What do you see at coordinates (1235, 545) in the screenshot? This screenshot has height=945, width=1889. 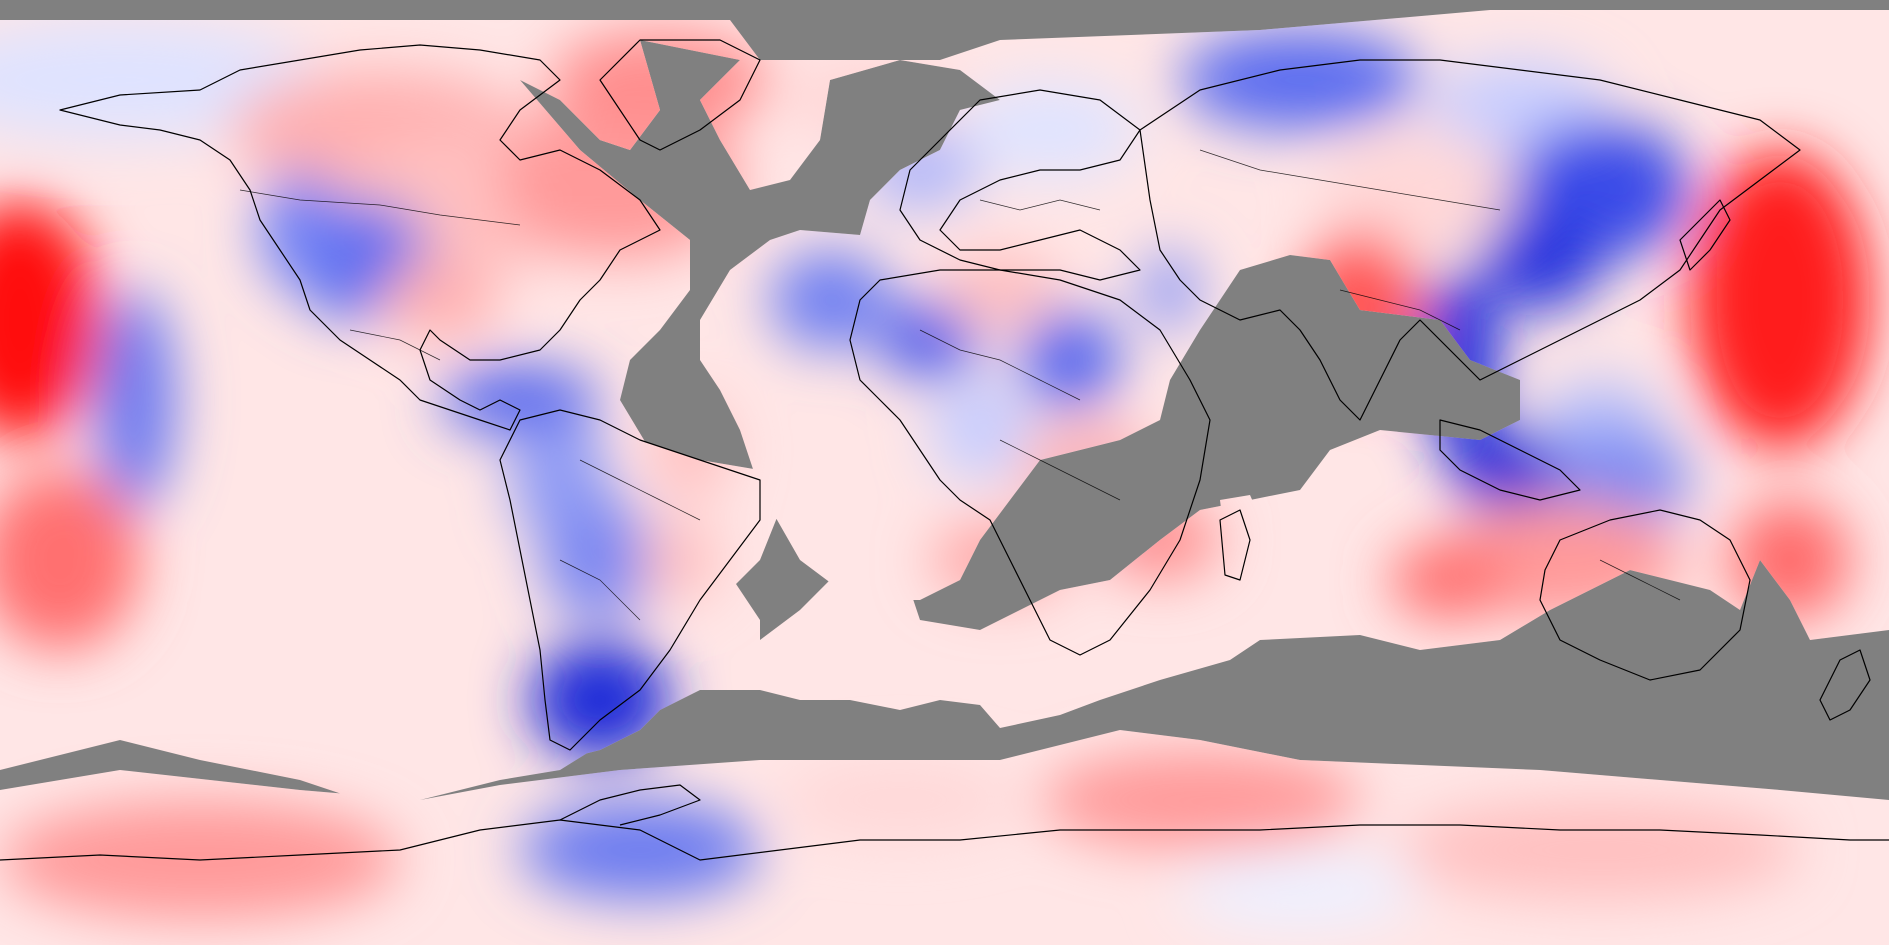 I see `coast-madagascar` at bounding box center [1235, 545].